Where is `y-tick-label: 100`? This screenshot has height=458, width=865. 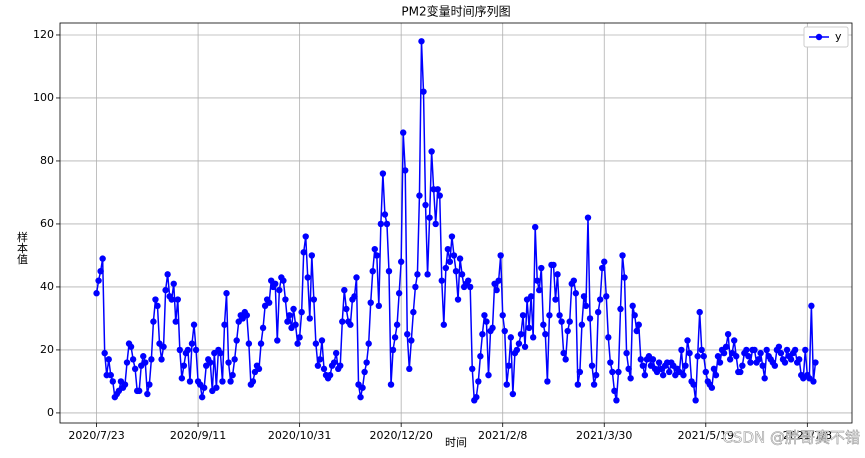
y-tick-label: 100 is located at coordinates (43, 97).